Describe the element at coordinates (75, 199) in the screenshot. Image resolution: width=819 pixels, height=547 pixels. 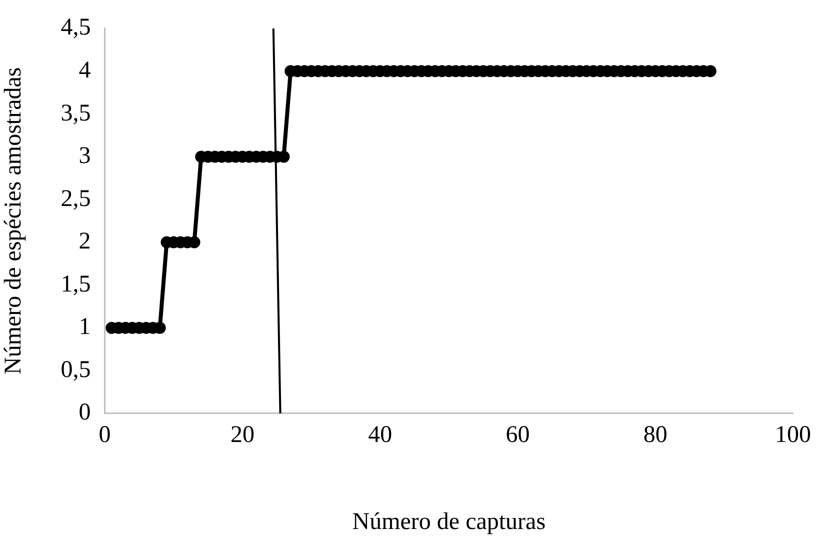
I see `y-tick-label: 2,5` at that location.